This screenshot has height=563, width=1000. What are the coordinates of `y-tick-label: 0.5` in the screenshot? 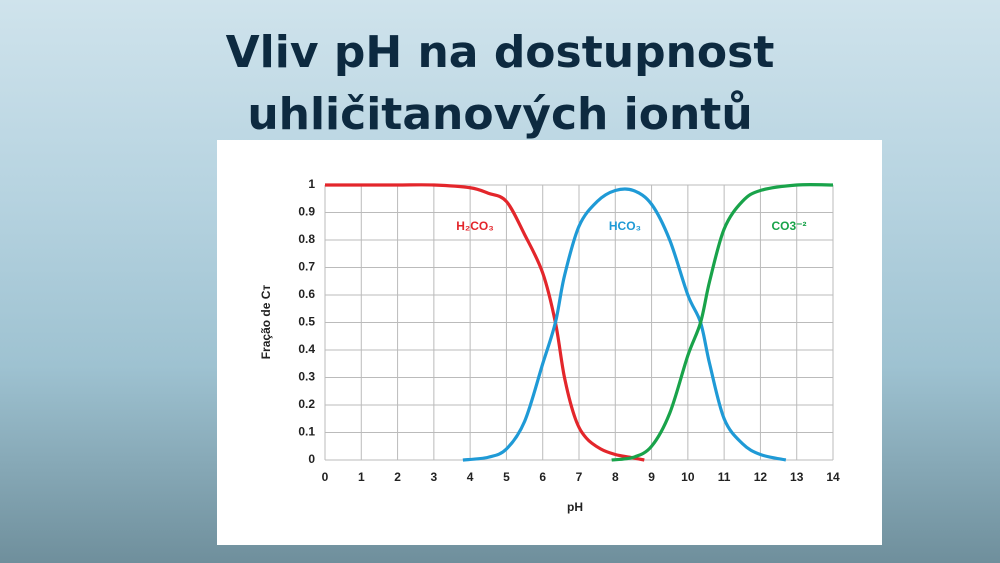 It's located at (306, 322).